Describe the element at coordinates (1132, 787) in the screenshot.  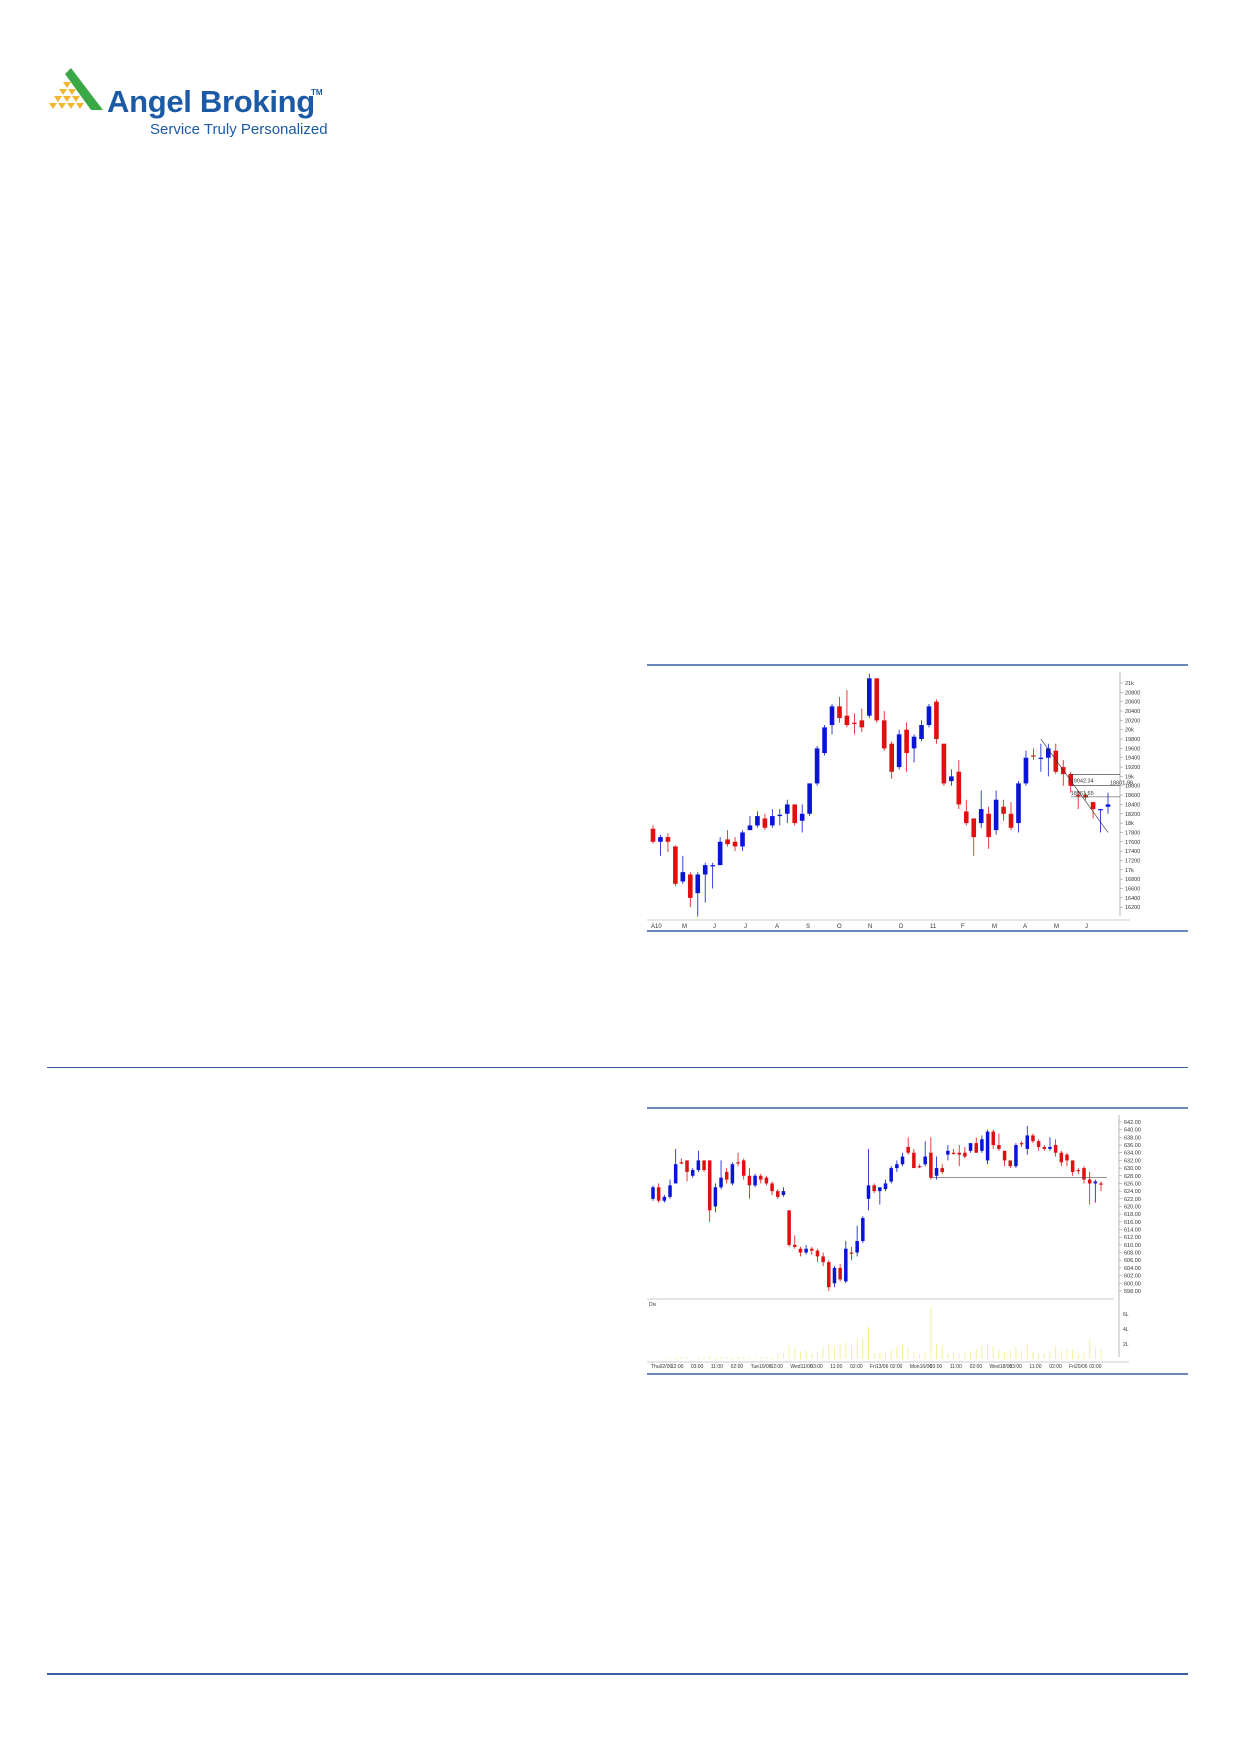
I see `y-tick-label: 18800` at that location.